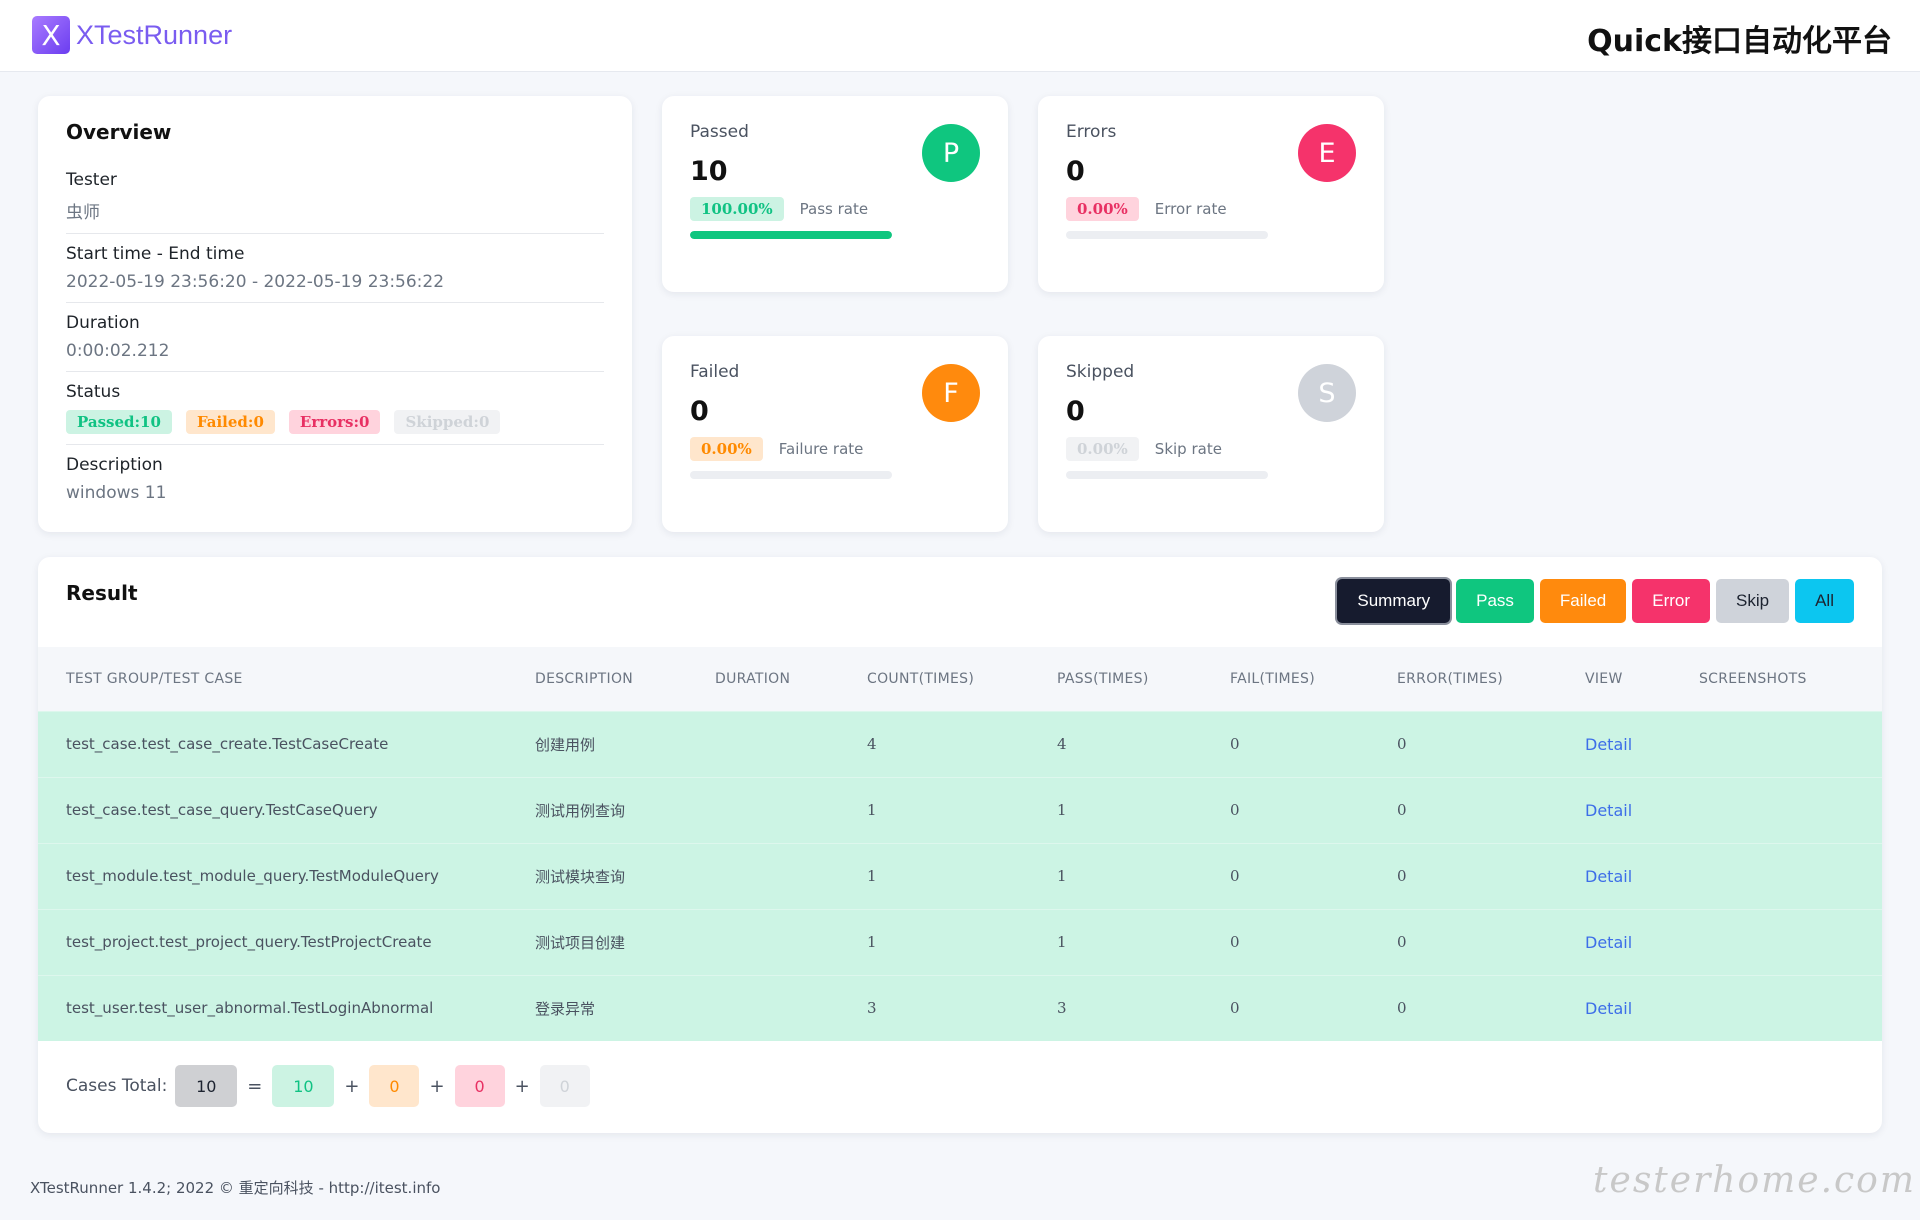 The height and width of the screenshot is (1220, 1920). What do you see at coordinates (1102, 209) in the screenshot?
I see `error-rate-value: 0.00%` at bounding box center [1102, 209].